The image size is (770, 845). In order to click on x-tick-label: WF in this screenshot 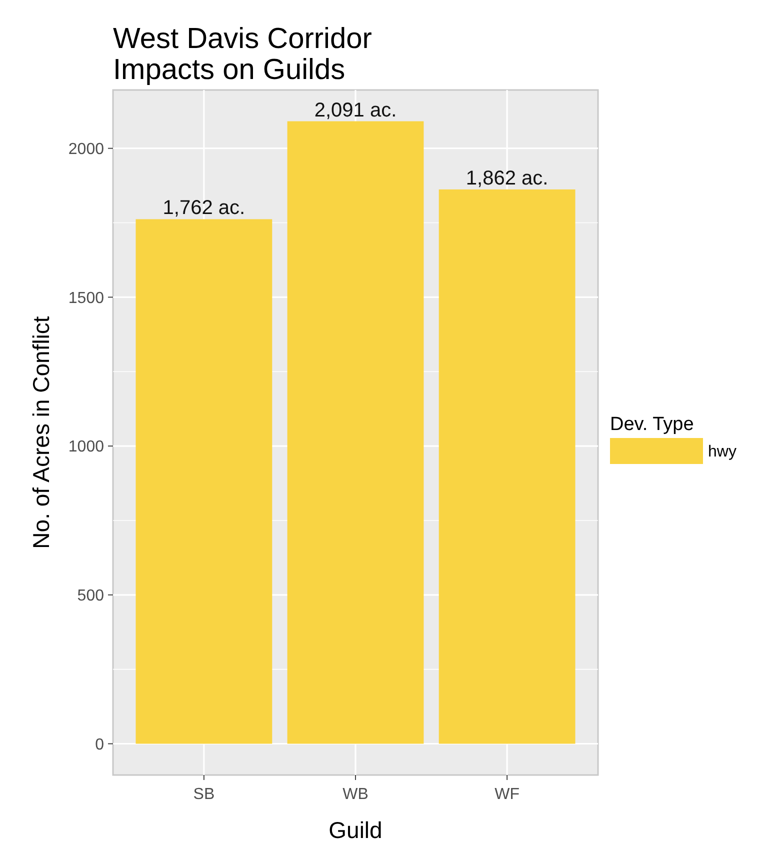, I will do `click(507, 794)`.